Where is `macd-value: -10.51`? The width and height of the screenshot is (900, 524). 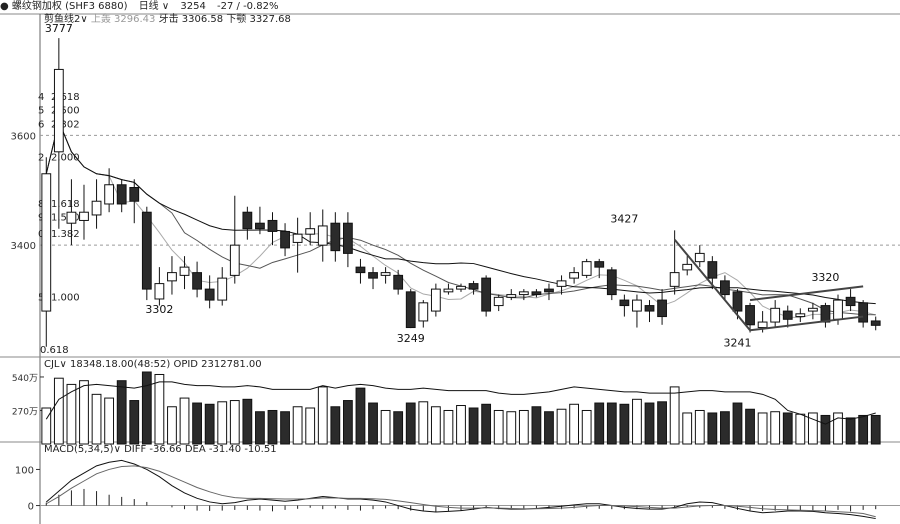
macd-value: -10.51 is located at coordinates (260, 449).